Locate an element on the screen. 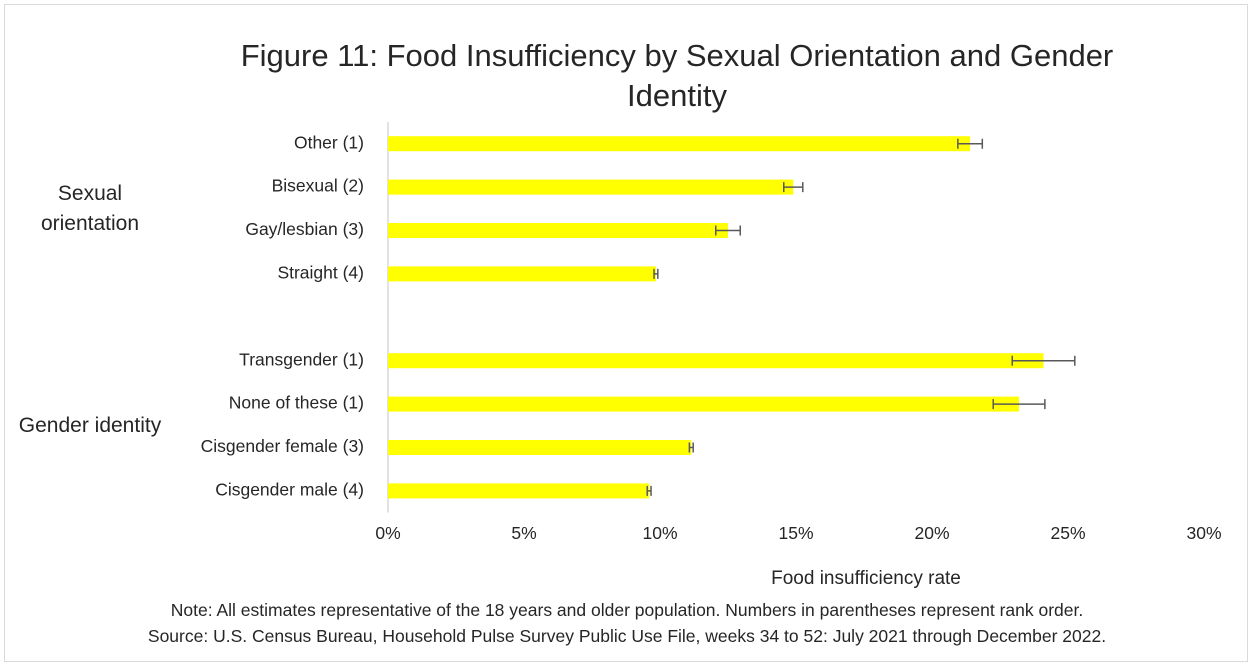 The image size is (1254, 667). x-tick-label: 15% is located at coordinates (795, 533).